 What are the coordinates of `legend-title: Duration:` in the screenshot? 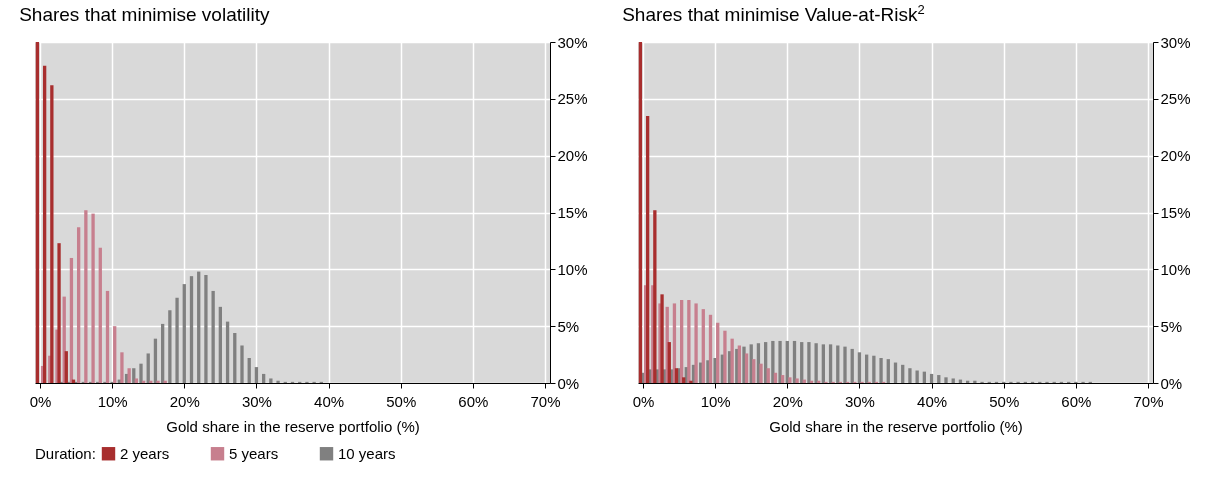 It's located at (65, 453).